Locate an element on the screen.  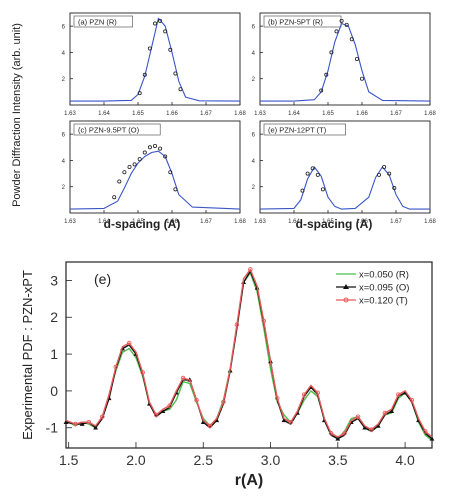
x-tick-label: 1.5 is located at coordinates (69, 460).